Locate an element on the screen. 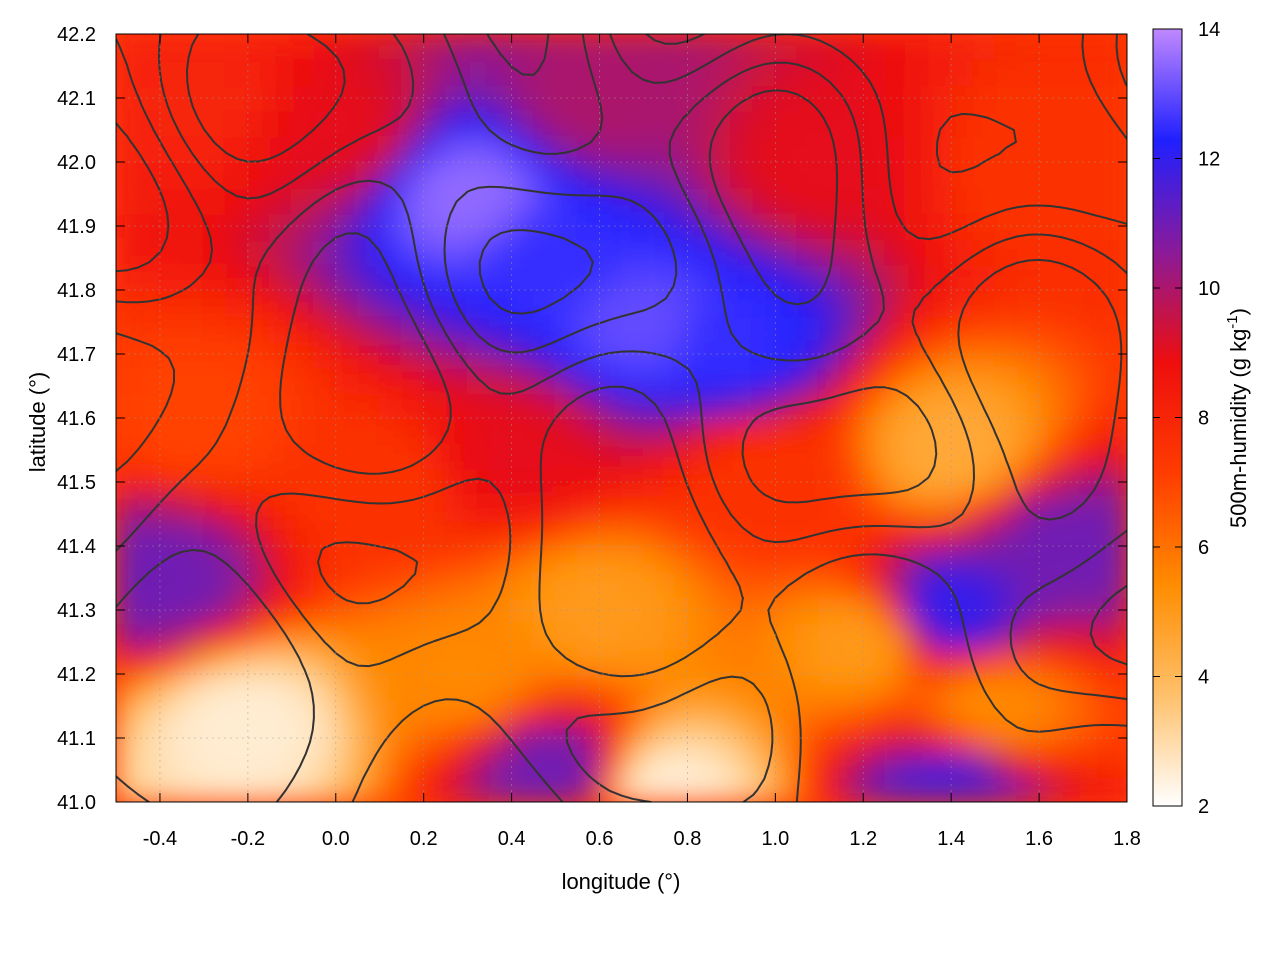 The width and height of the screenshot is (1280, 960). x-tick-label: 1.4 is located at coordinates (951, 839).